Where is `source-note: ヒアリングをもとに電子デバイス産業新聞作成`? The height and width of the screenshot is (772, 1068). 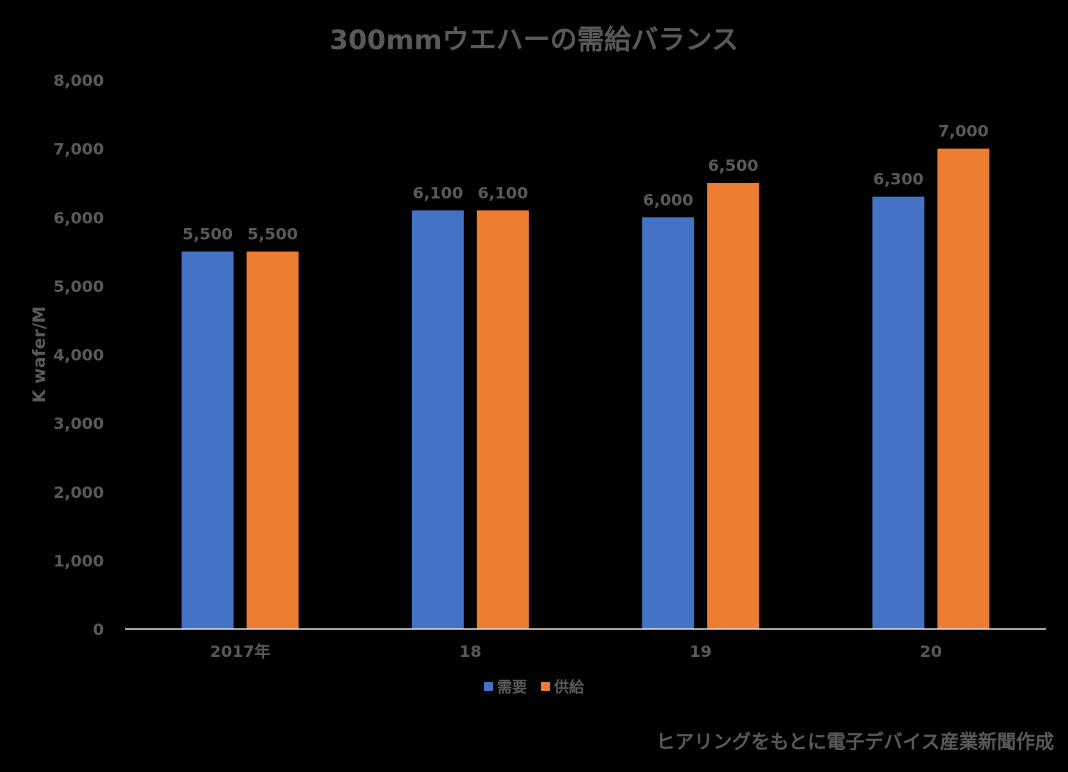
source-note: ヒアリングをもとに電子デバイス産業新聞作成 is located at coordinates (854, 742).